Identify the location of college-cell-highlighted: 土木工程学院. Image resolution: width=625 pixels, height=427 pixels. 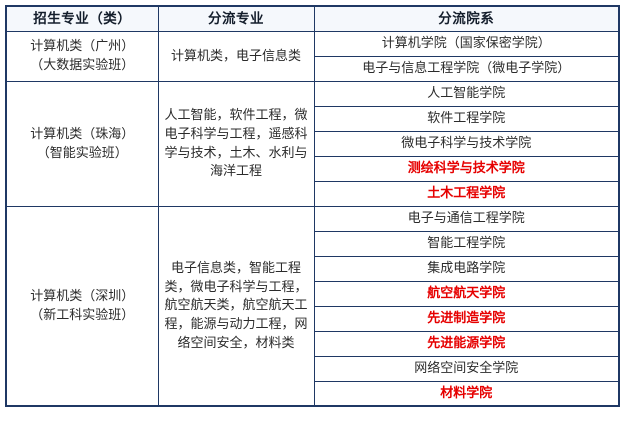
(466, 193).